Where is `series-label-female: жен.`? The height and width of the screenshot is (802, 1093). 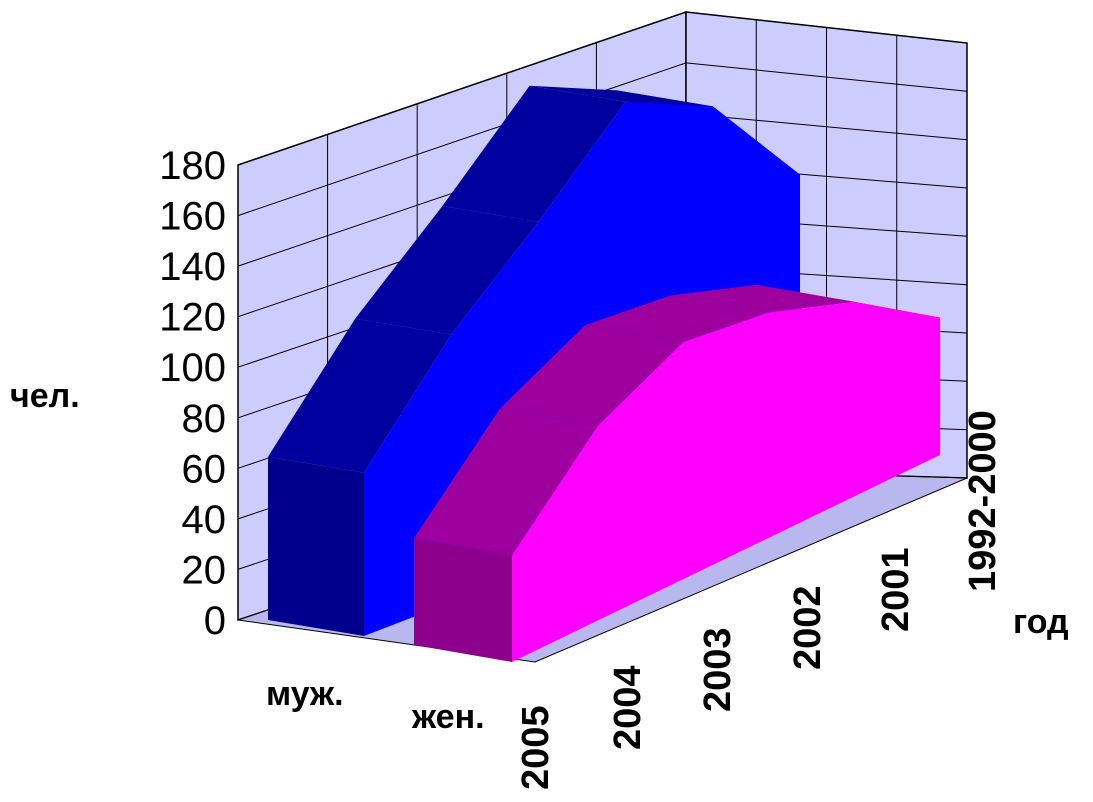
series-label-female: жен. is located at coordinates (448, 717).